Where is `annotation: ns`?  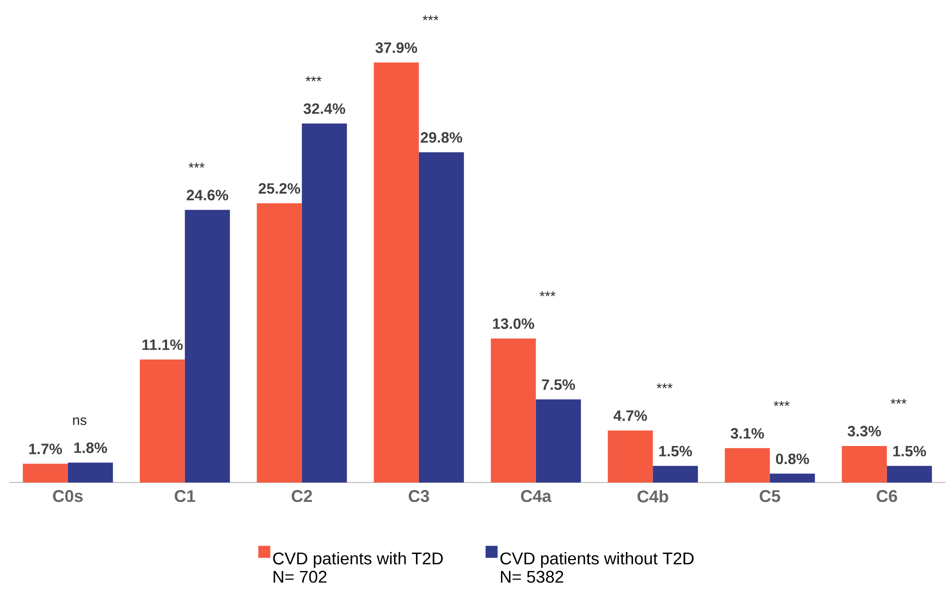 annotation: ns is located at coordinates (79, 421).